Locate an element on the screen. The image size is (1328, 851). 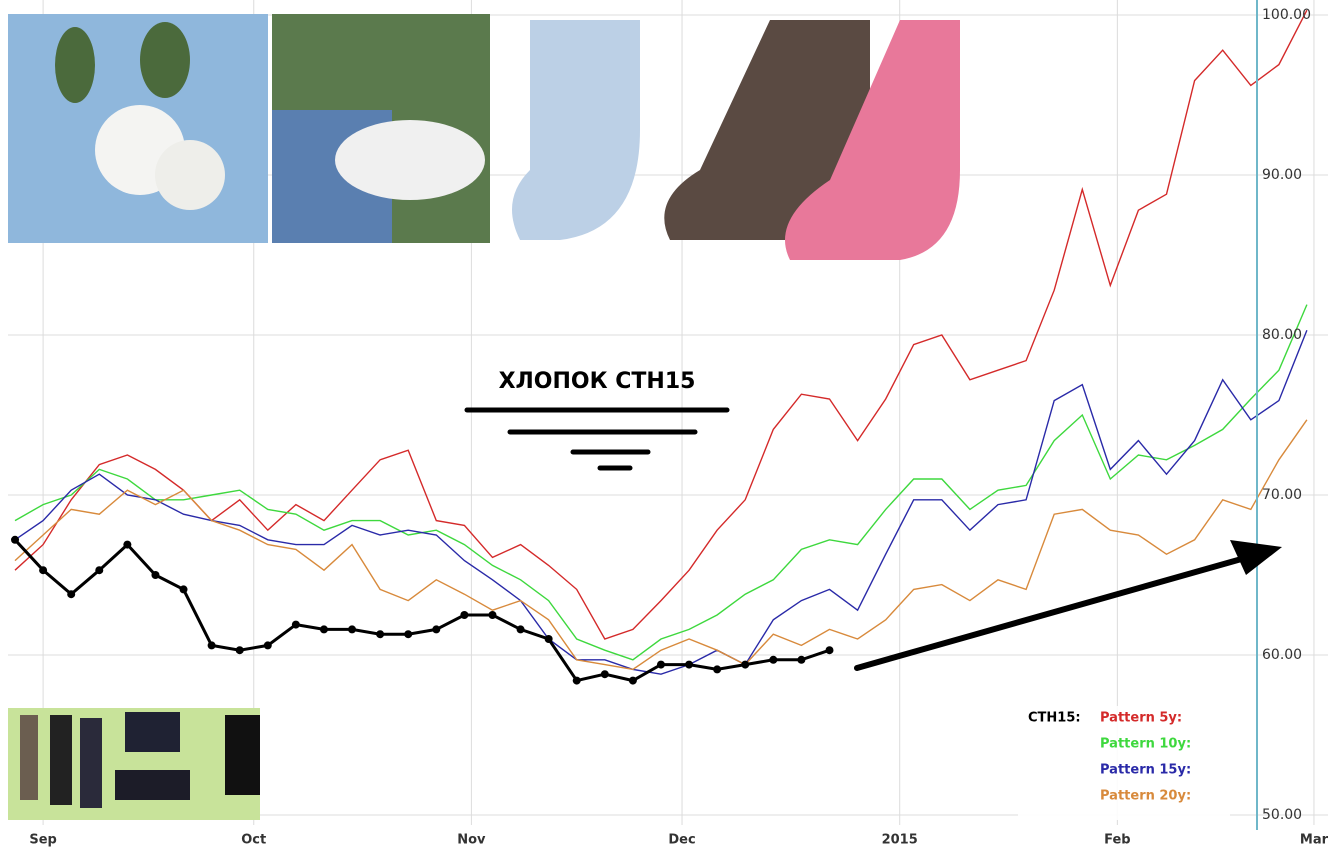
cotton-boll is located at coordinates (190, 175).